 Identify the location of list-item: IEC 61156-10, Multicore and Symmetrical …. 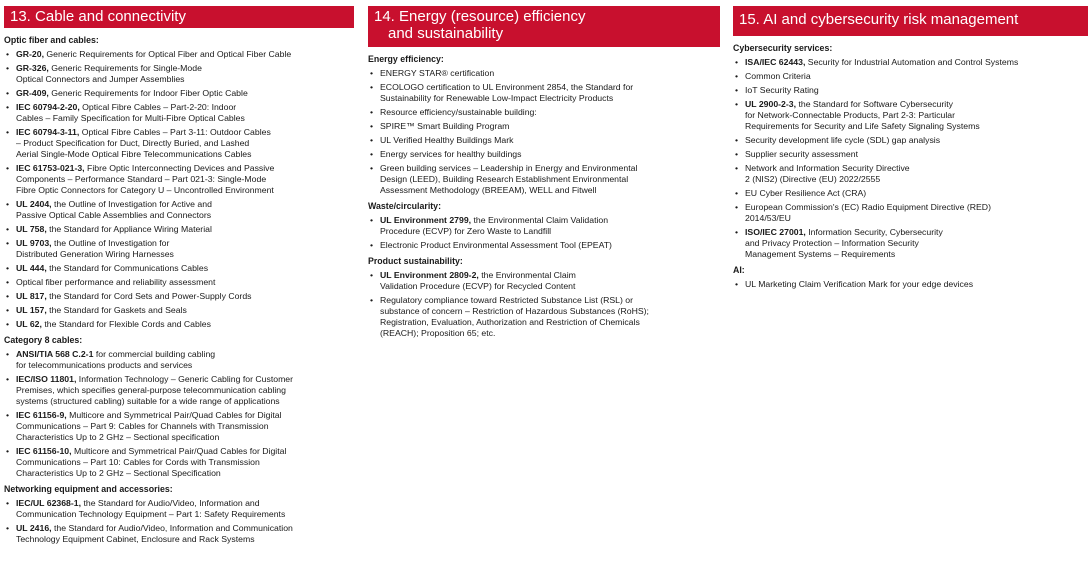
(180, 462).